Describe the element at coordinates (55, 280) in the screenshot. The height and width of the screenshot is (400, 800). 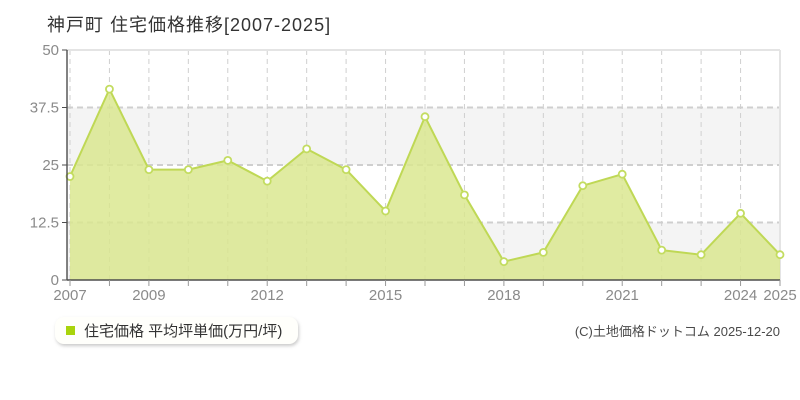
I see `svg-text: 0` at that location.